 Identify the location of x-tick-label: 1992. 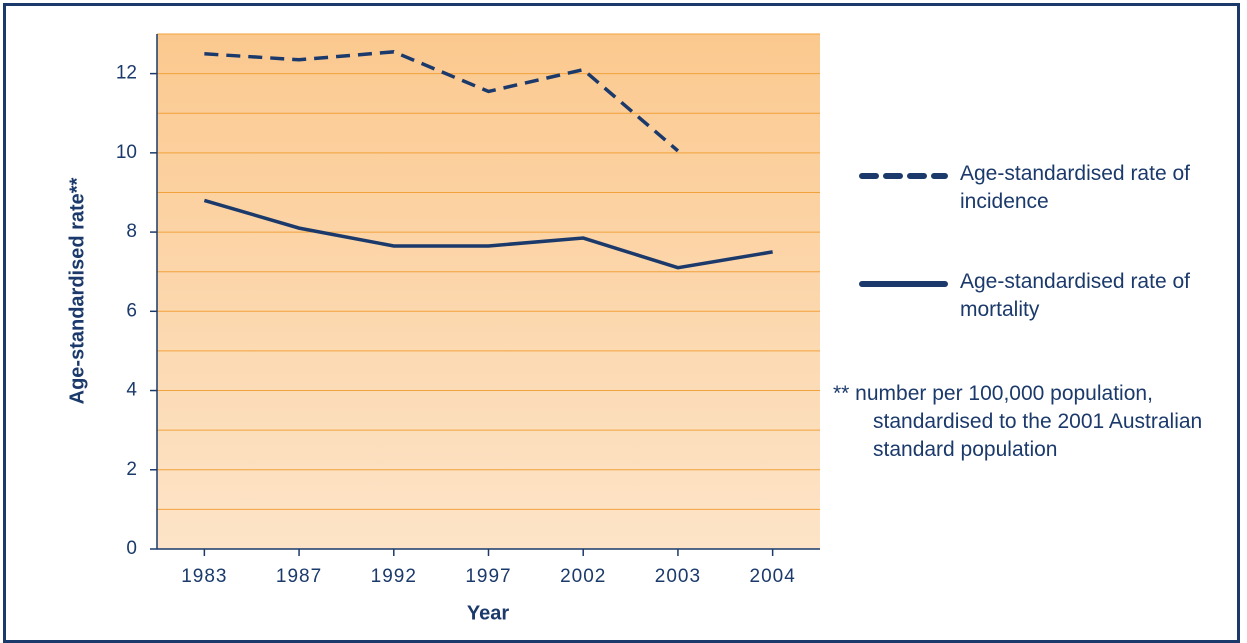
(394, 576).